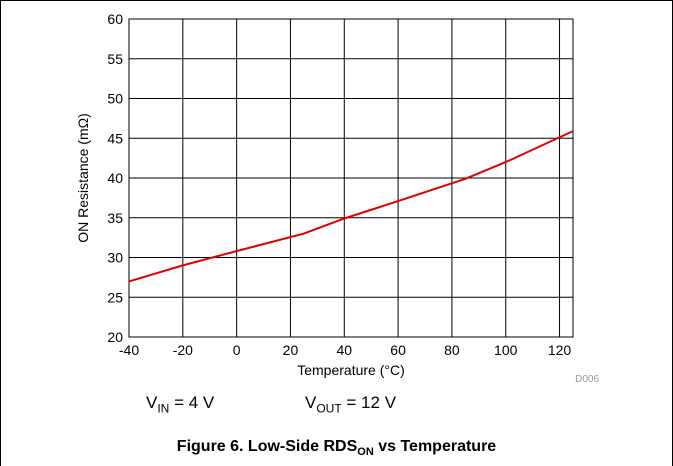 The height and width of the screenshot is (466, 673). What do you see at coordinates (115, 258) in the screenshot?
I see `y-tick-label: 30` at bounding box center [115, 258].